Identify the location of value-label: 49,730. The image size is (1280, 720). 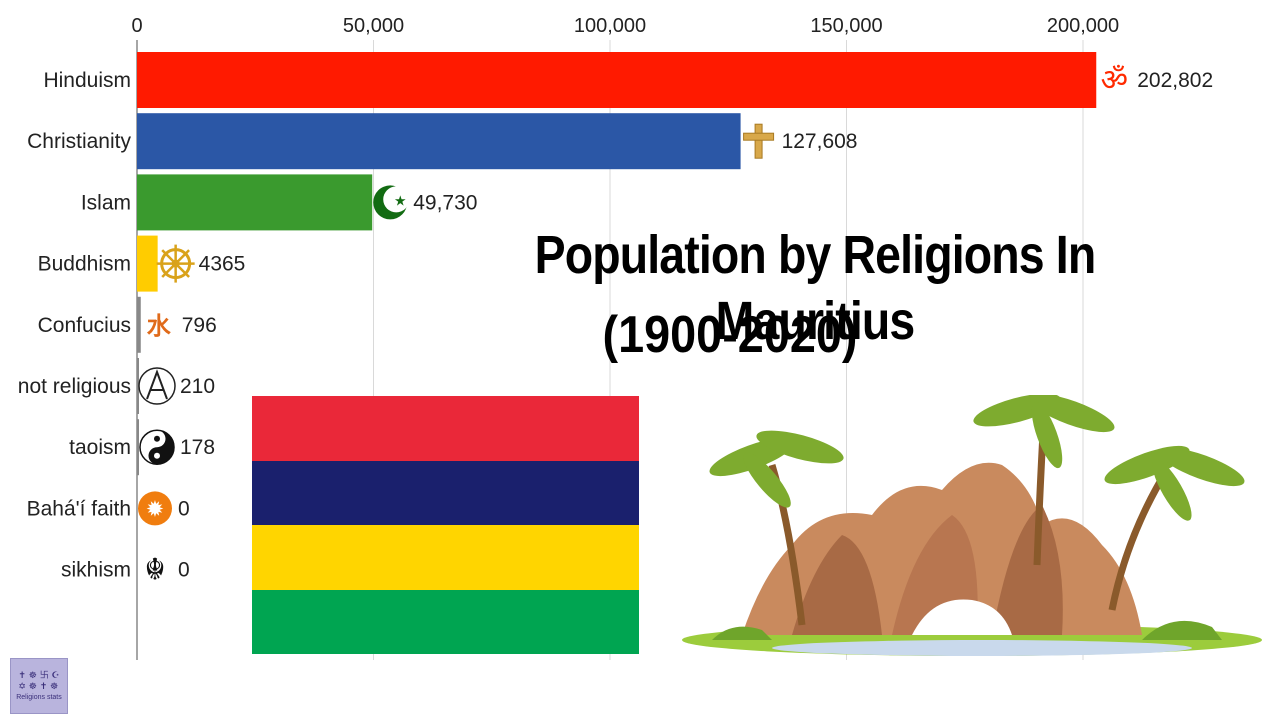
(445, 202).